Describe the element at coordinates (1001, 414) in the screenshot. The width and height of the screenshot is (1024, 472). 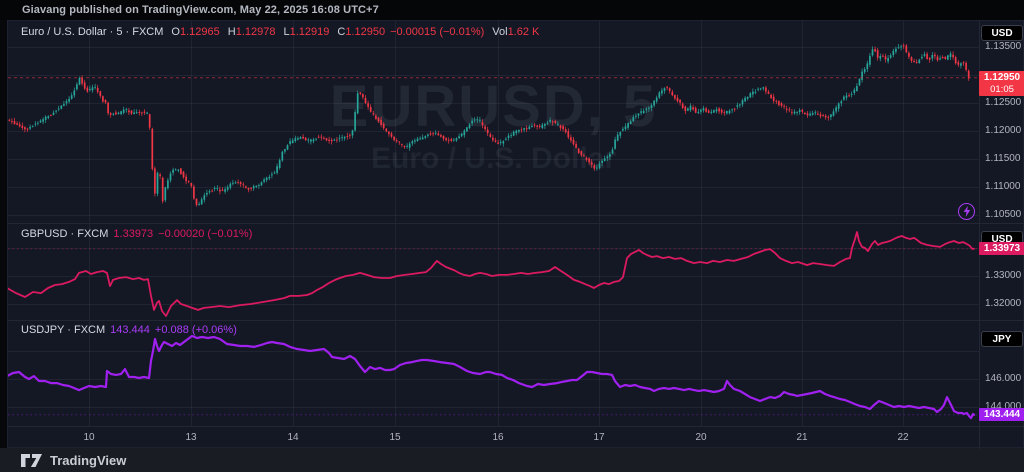
I see `usdjpy-last-price-badge: 143.444` at that location.